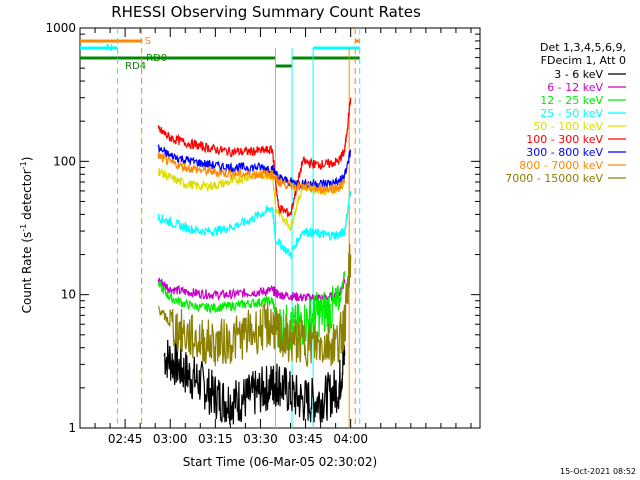 The height and width of the screenshot is (480, 640). Describe the element at coordinates (260, 439) in the screenshot. I see `x-tick-label: 03:30` at that location.